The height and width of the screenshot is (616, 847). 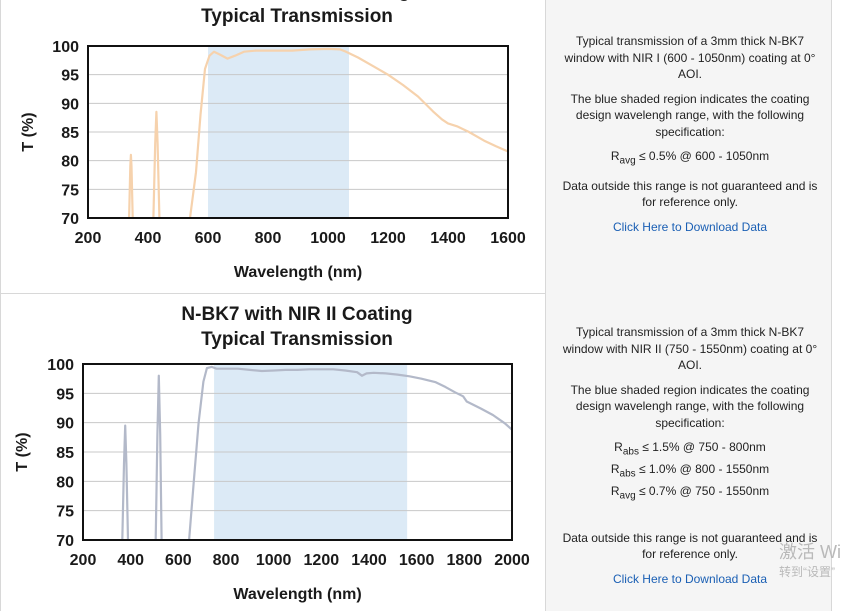 What do you see at coordinates (465, 560) in the screenshot?
I see `x-tick-label: 1800` at bounding box center [465, 560].